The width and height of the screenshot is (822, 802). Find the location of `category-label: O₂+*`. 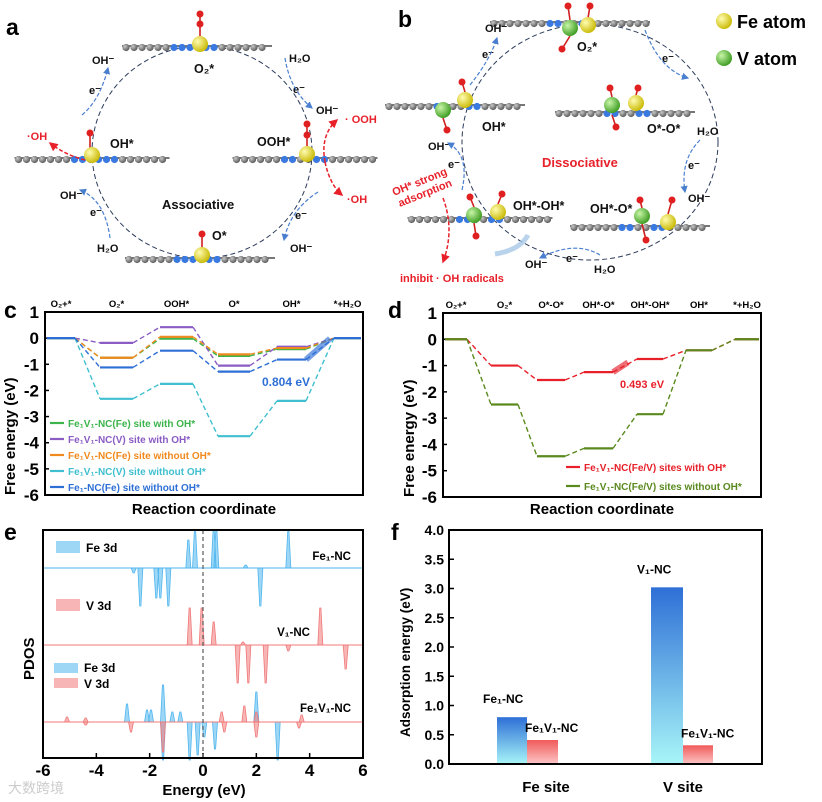

category-label: O₂+* is located at coordinates (456, 305).